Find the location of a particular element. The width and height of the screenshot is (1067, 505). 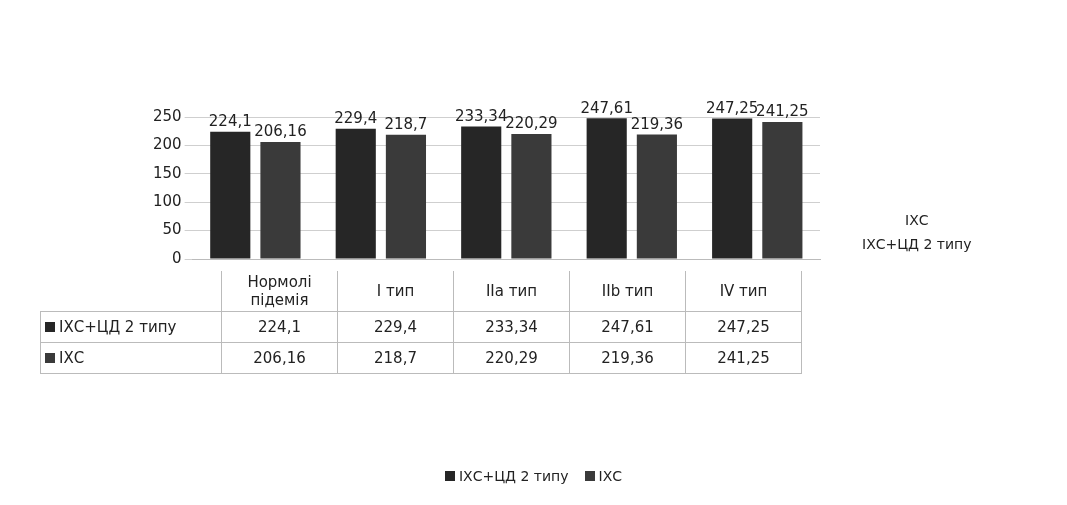

x-tick-label: Нормолі підемія is located at coordinates (279, 291).